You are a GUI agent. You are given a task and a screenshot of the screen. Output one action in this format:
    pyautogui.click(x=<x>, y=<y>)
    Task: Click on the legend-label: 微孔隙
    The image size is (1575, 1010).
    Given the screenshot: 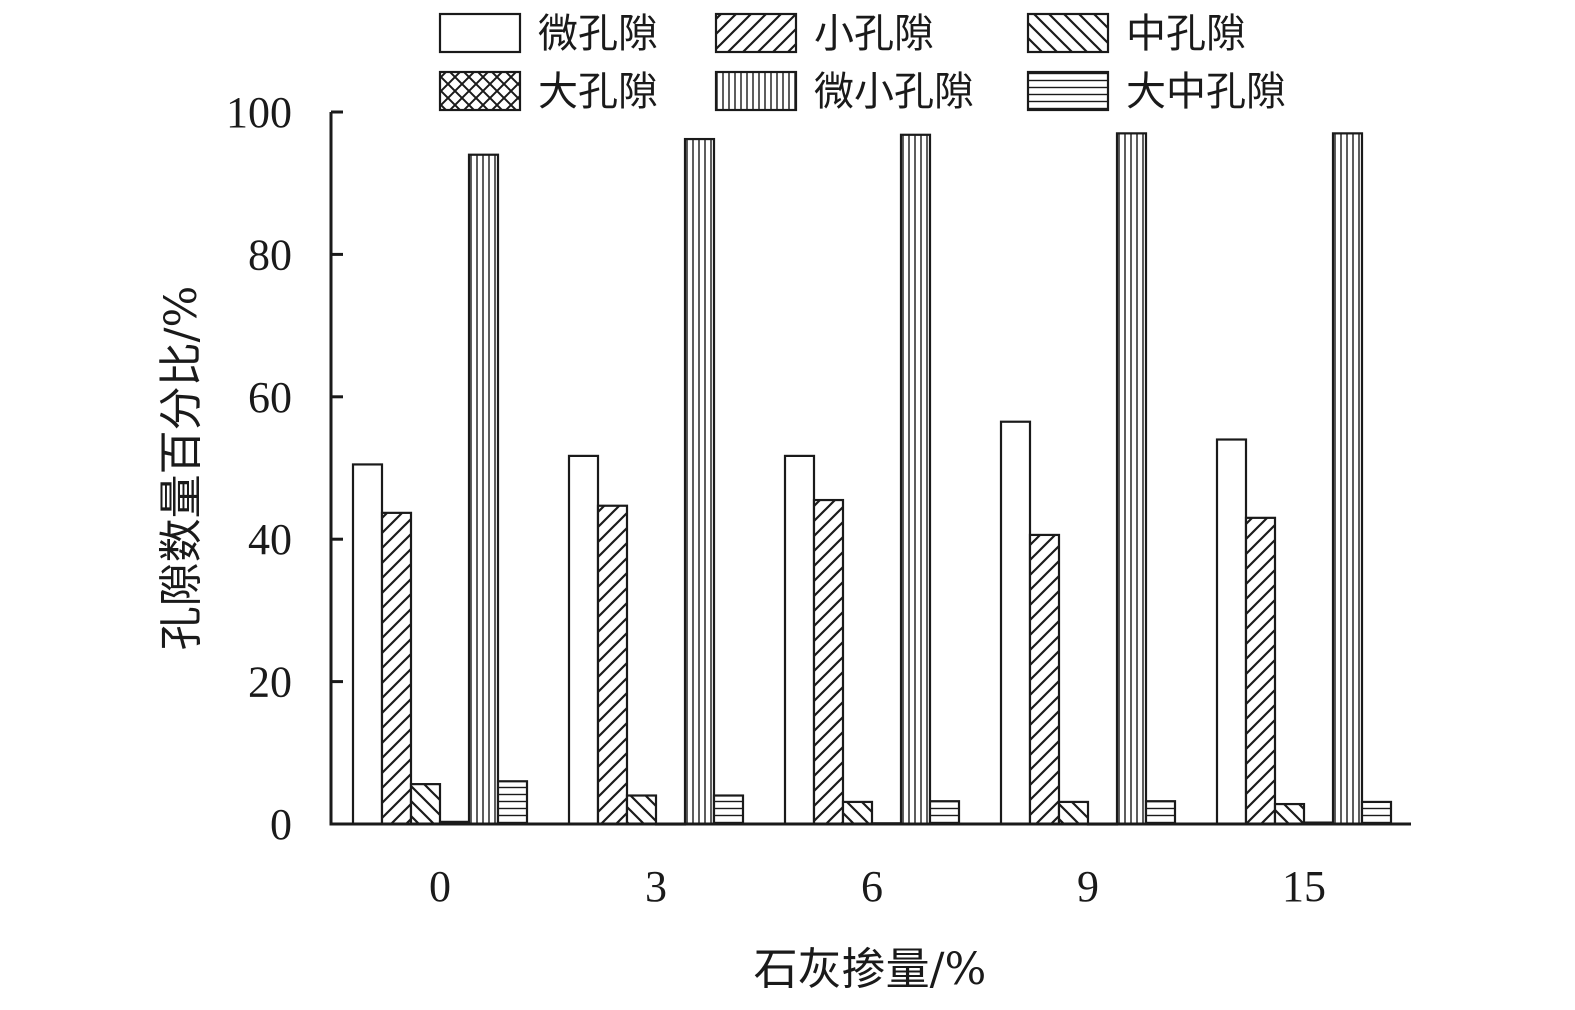 What is the action you would take?
    pyautogui.click(x=598, y=34)
    